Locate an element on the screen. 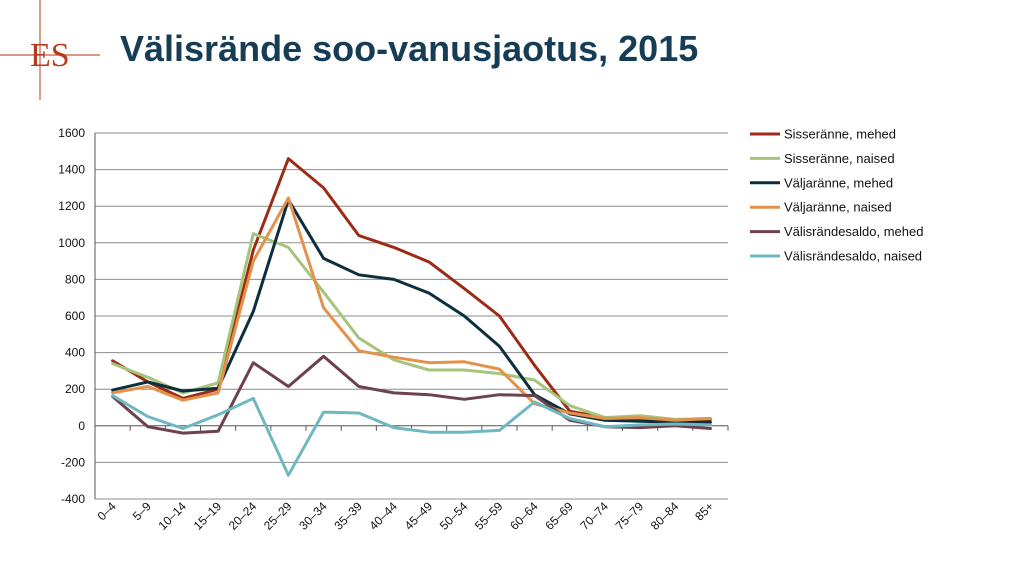 The width and height of the screenshot is (1024, 576). x-tick-label: 15–19 is located at coordinates (208, 516).